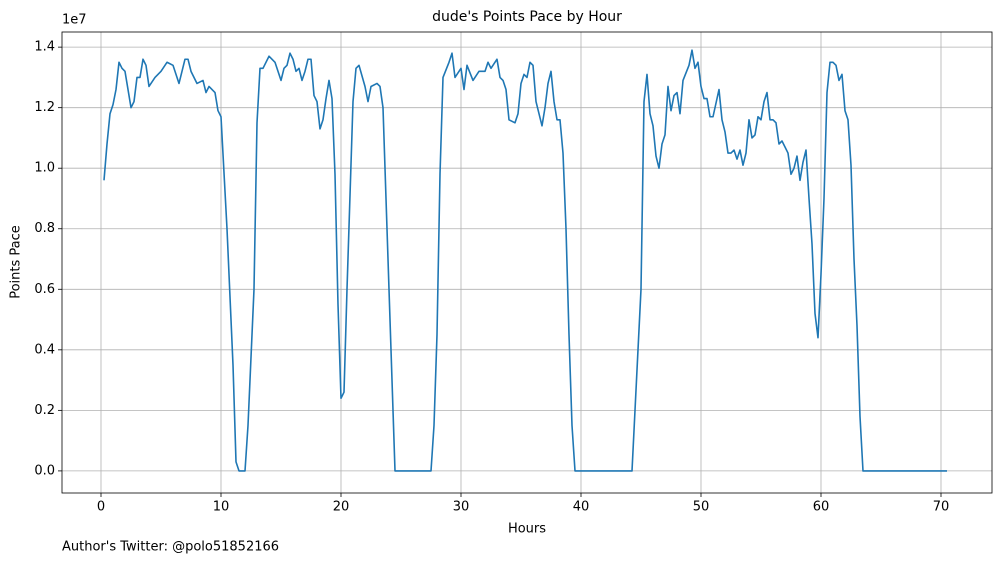 Image resolution: width=1001 pixels, height=562 pixels. I want to click on y-tick-label: 0.0, so click(44, 470).